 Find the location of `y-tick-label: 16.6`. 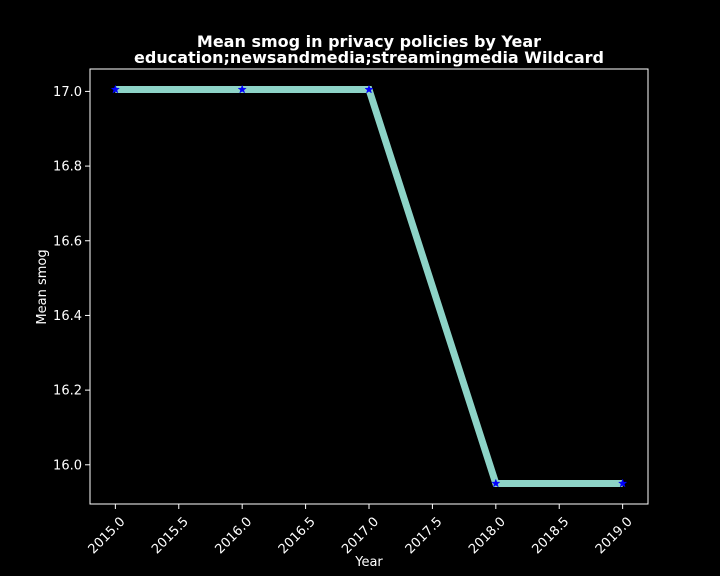

y-tick-label: 16.6 is located at coordinates (67, 241).